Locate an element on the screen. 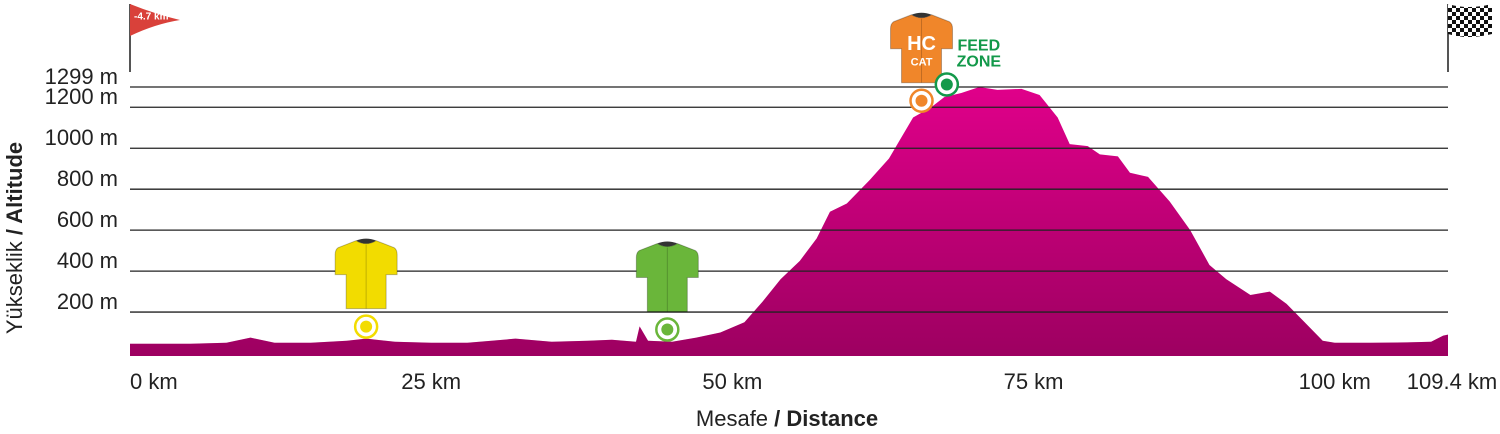 This screenshot has width=1500, height=434. x-tick-label: 0 km is located at coordinates (154, 381).